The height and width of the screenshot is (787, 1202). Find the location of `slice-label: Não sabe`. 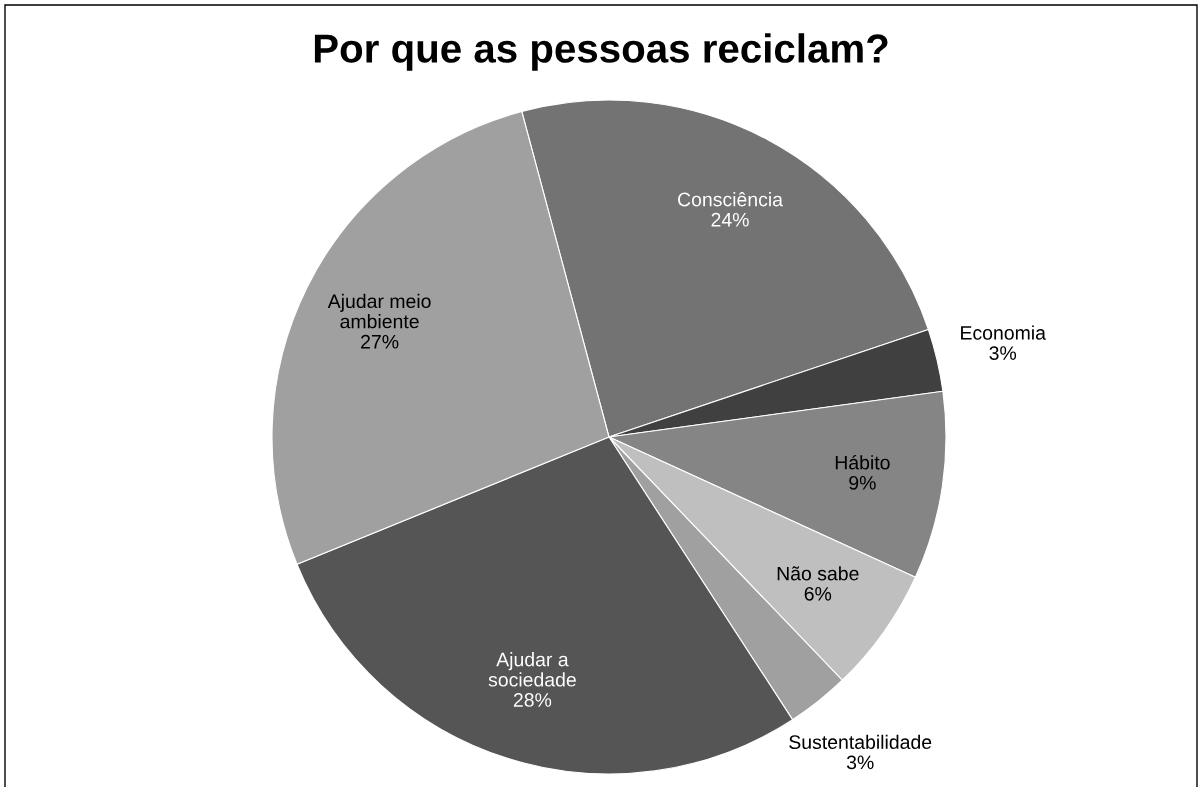

slice-label: Não sabe is located at coordinates (818, 573).